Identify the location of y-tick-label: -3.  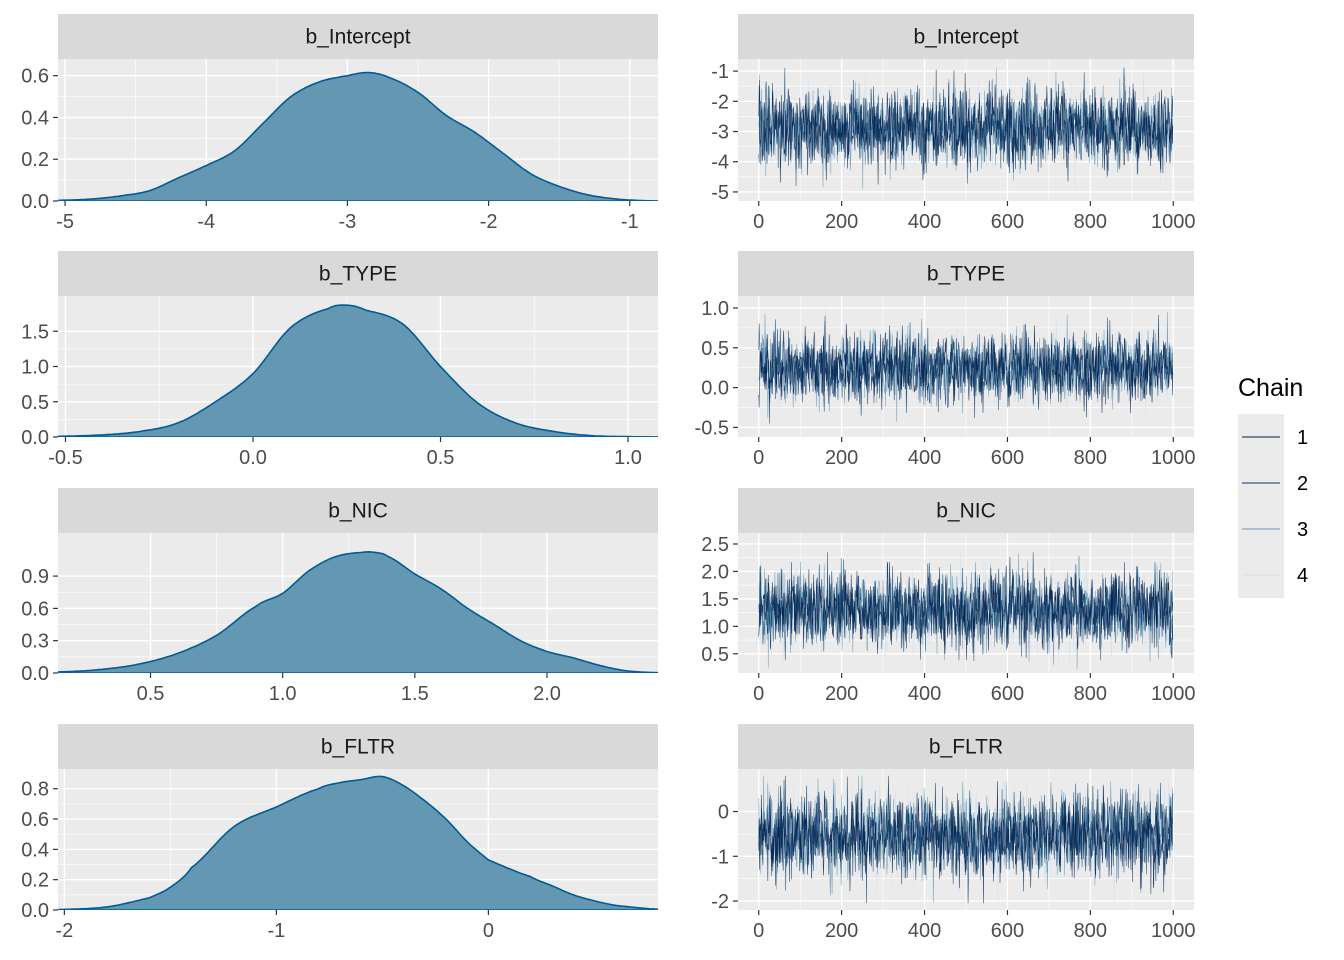
(720, 133).